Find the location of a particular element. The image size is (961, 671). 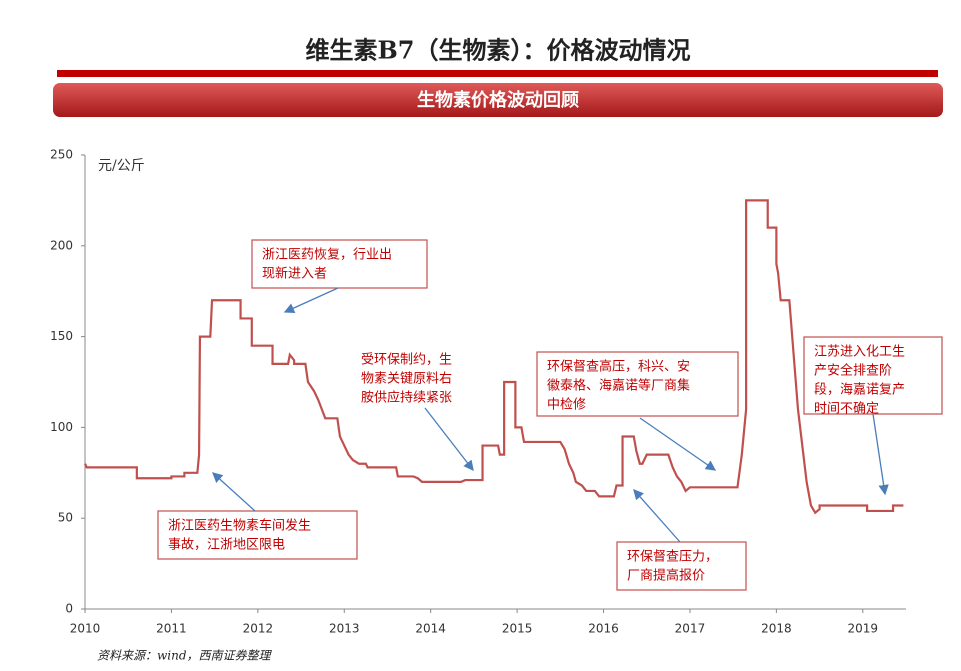

banner-text: 生物素价格波动回顾 is located at coordinates (498, 100).